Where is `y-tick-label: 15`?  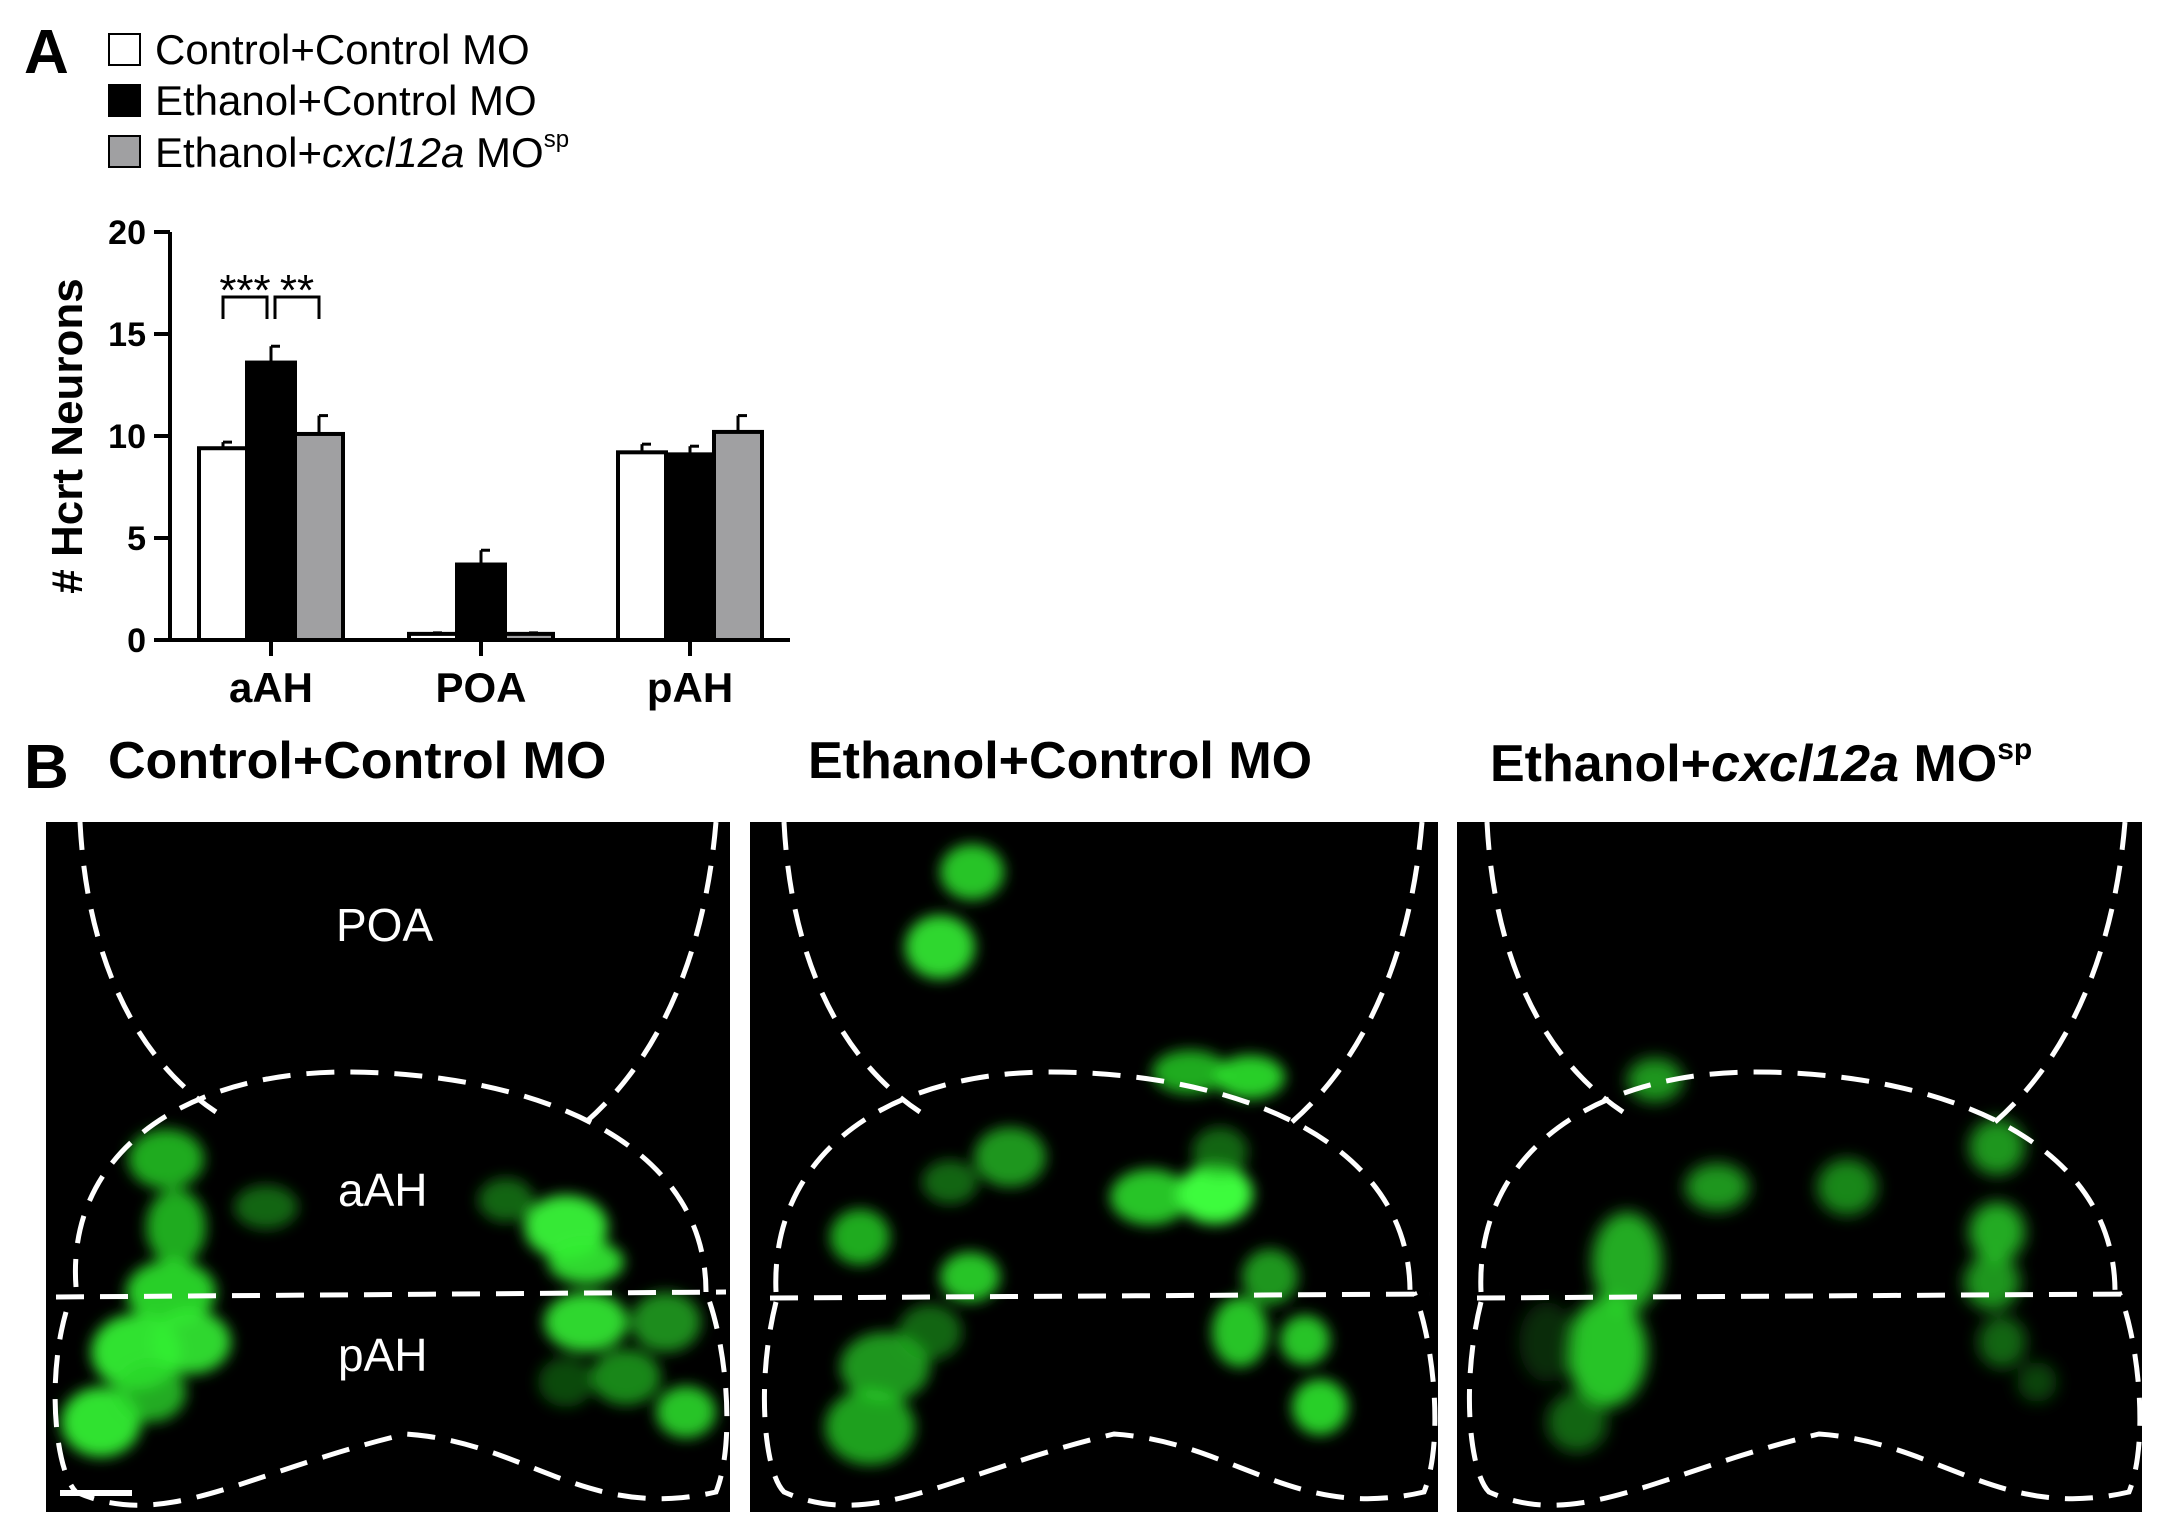
y-tick-label: 15 is located at coordinates (127, 335).